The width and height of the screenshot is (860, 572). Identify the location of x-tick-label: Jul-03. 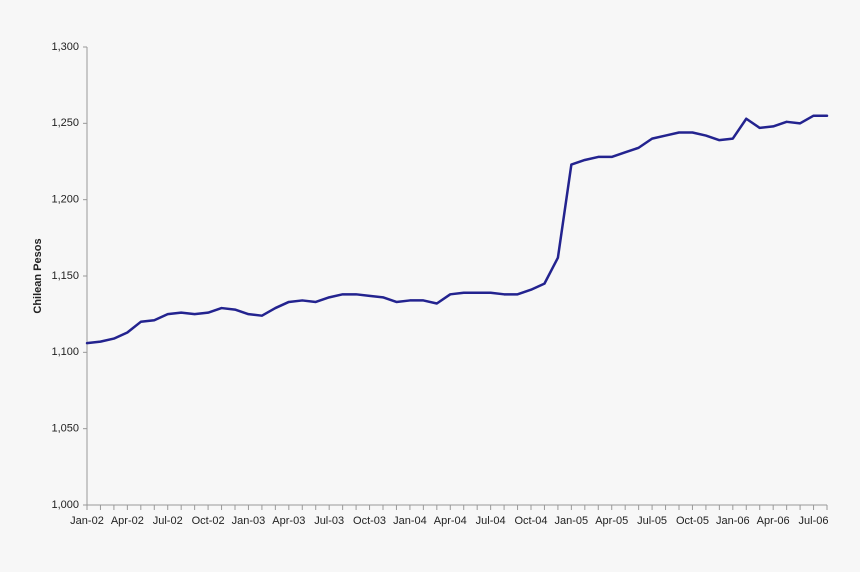
(329, 521).